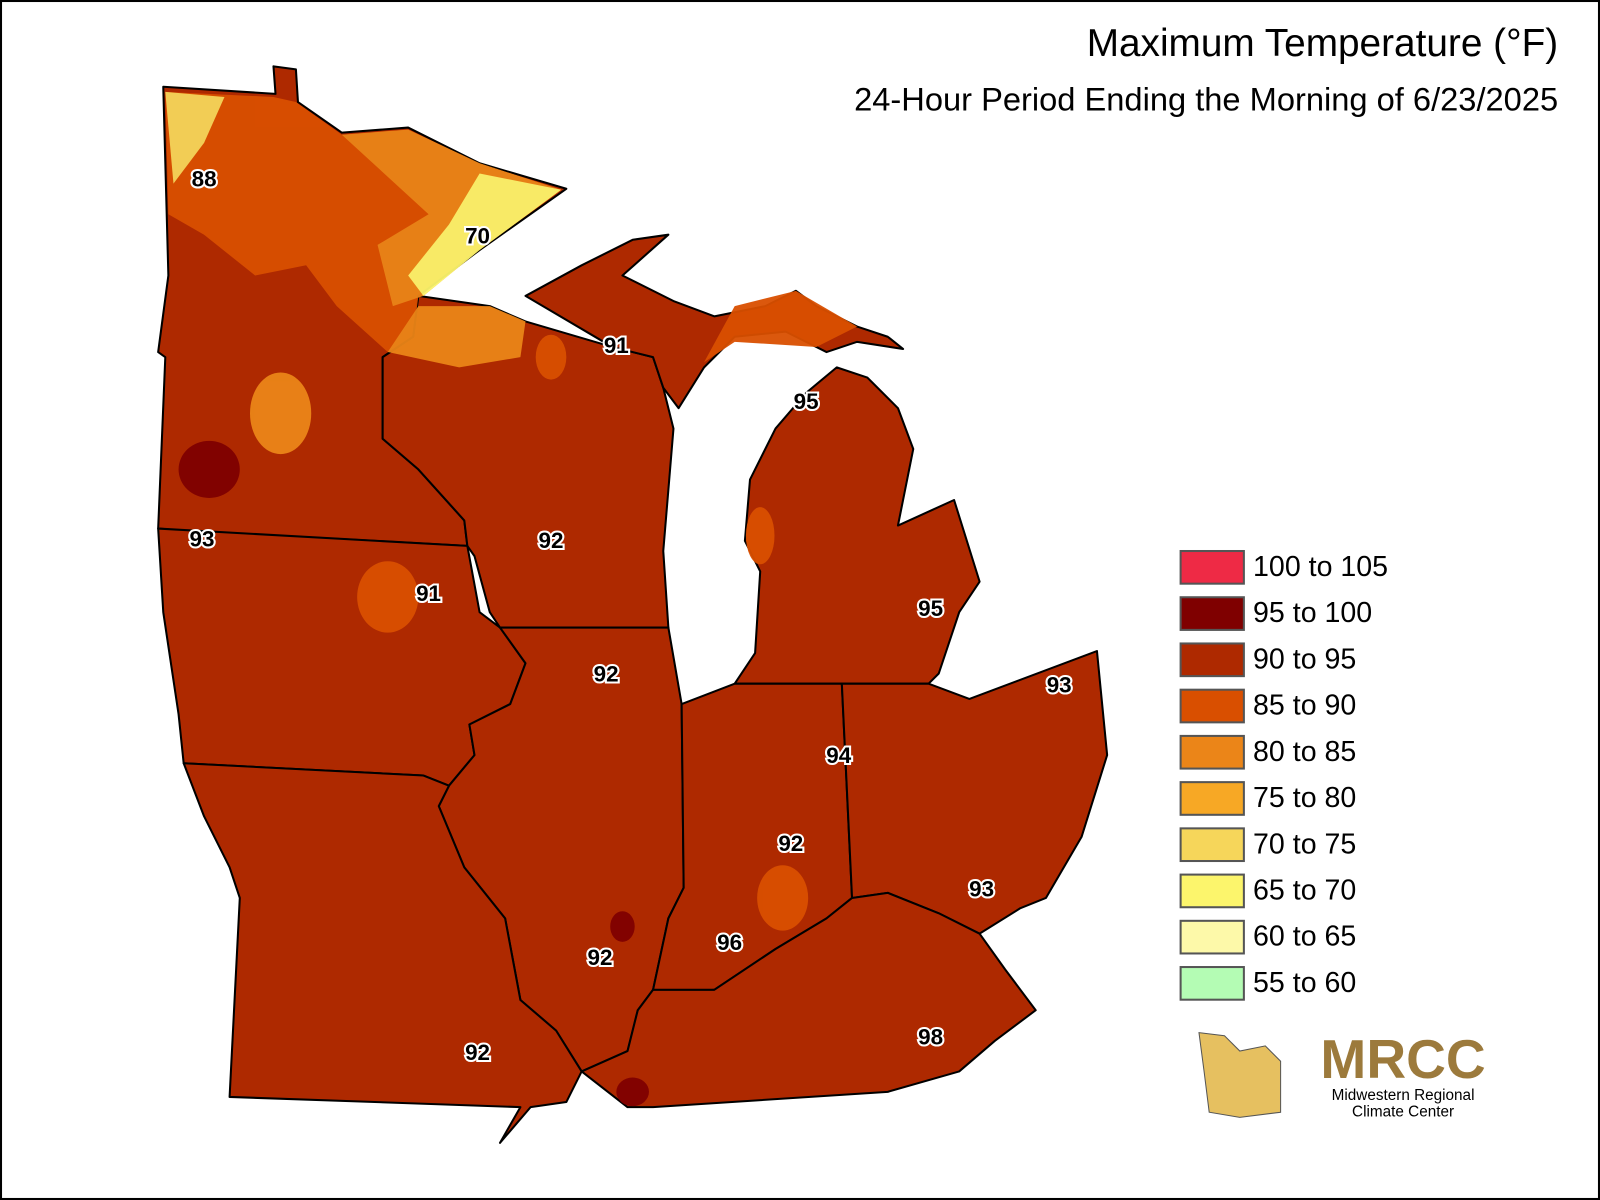  Describe the element at coordinates (1403, 1095) in the screenshot. I see `logo-line: Midwestern Regional` at that location.